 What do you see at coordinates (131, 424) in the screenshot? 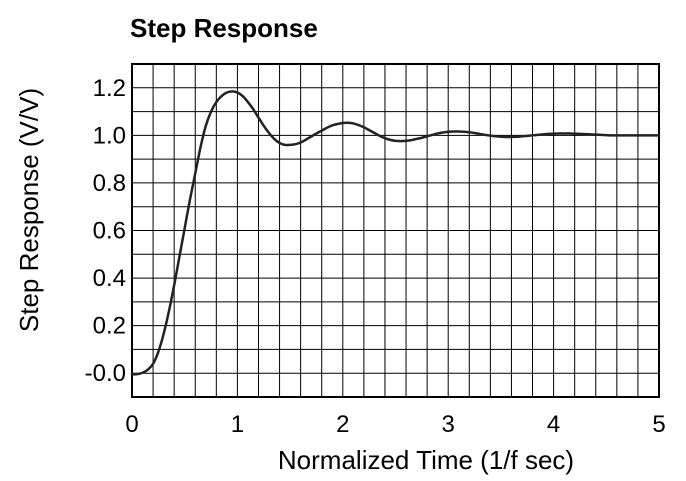
I see `x-tick-label: 0` at bounding box center [131, 424].